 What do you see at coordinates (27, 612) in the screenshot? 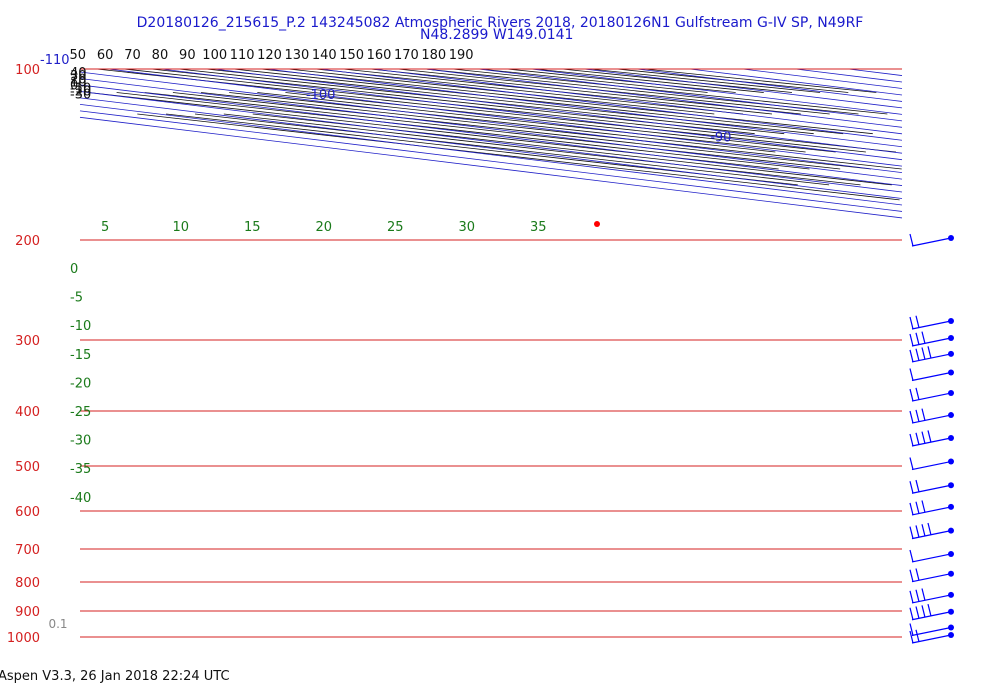
I see `pressure-label: 900` at bounding box center [27, 612].